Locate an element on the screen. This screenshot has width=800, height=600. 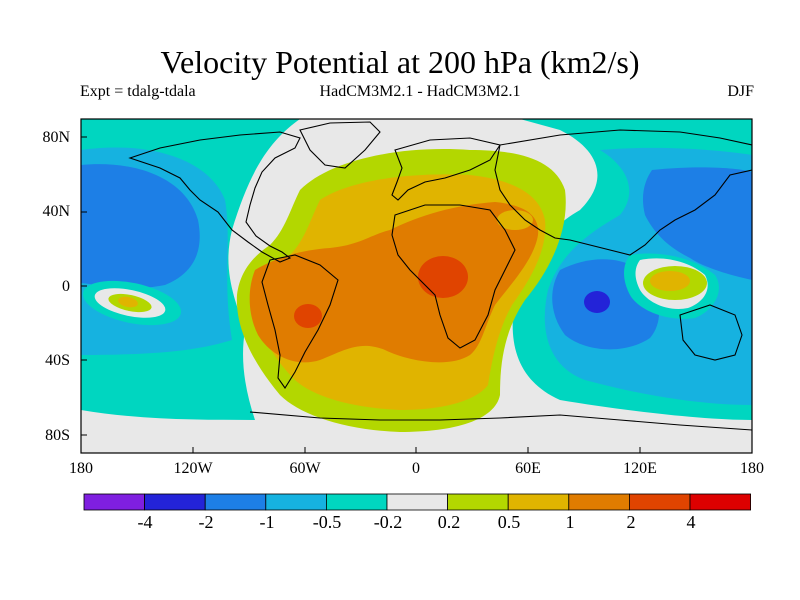
lon-label-0: 0 is located at coordinates (416, 468).